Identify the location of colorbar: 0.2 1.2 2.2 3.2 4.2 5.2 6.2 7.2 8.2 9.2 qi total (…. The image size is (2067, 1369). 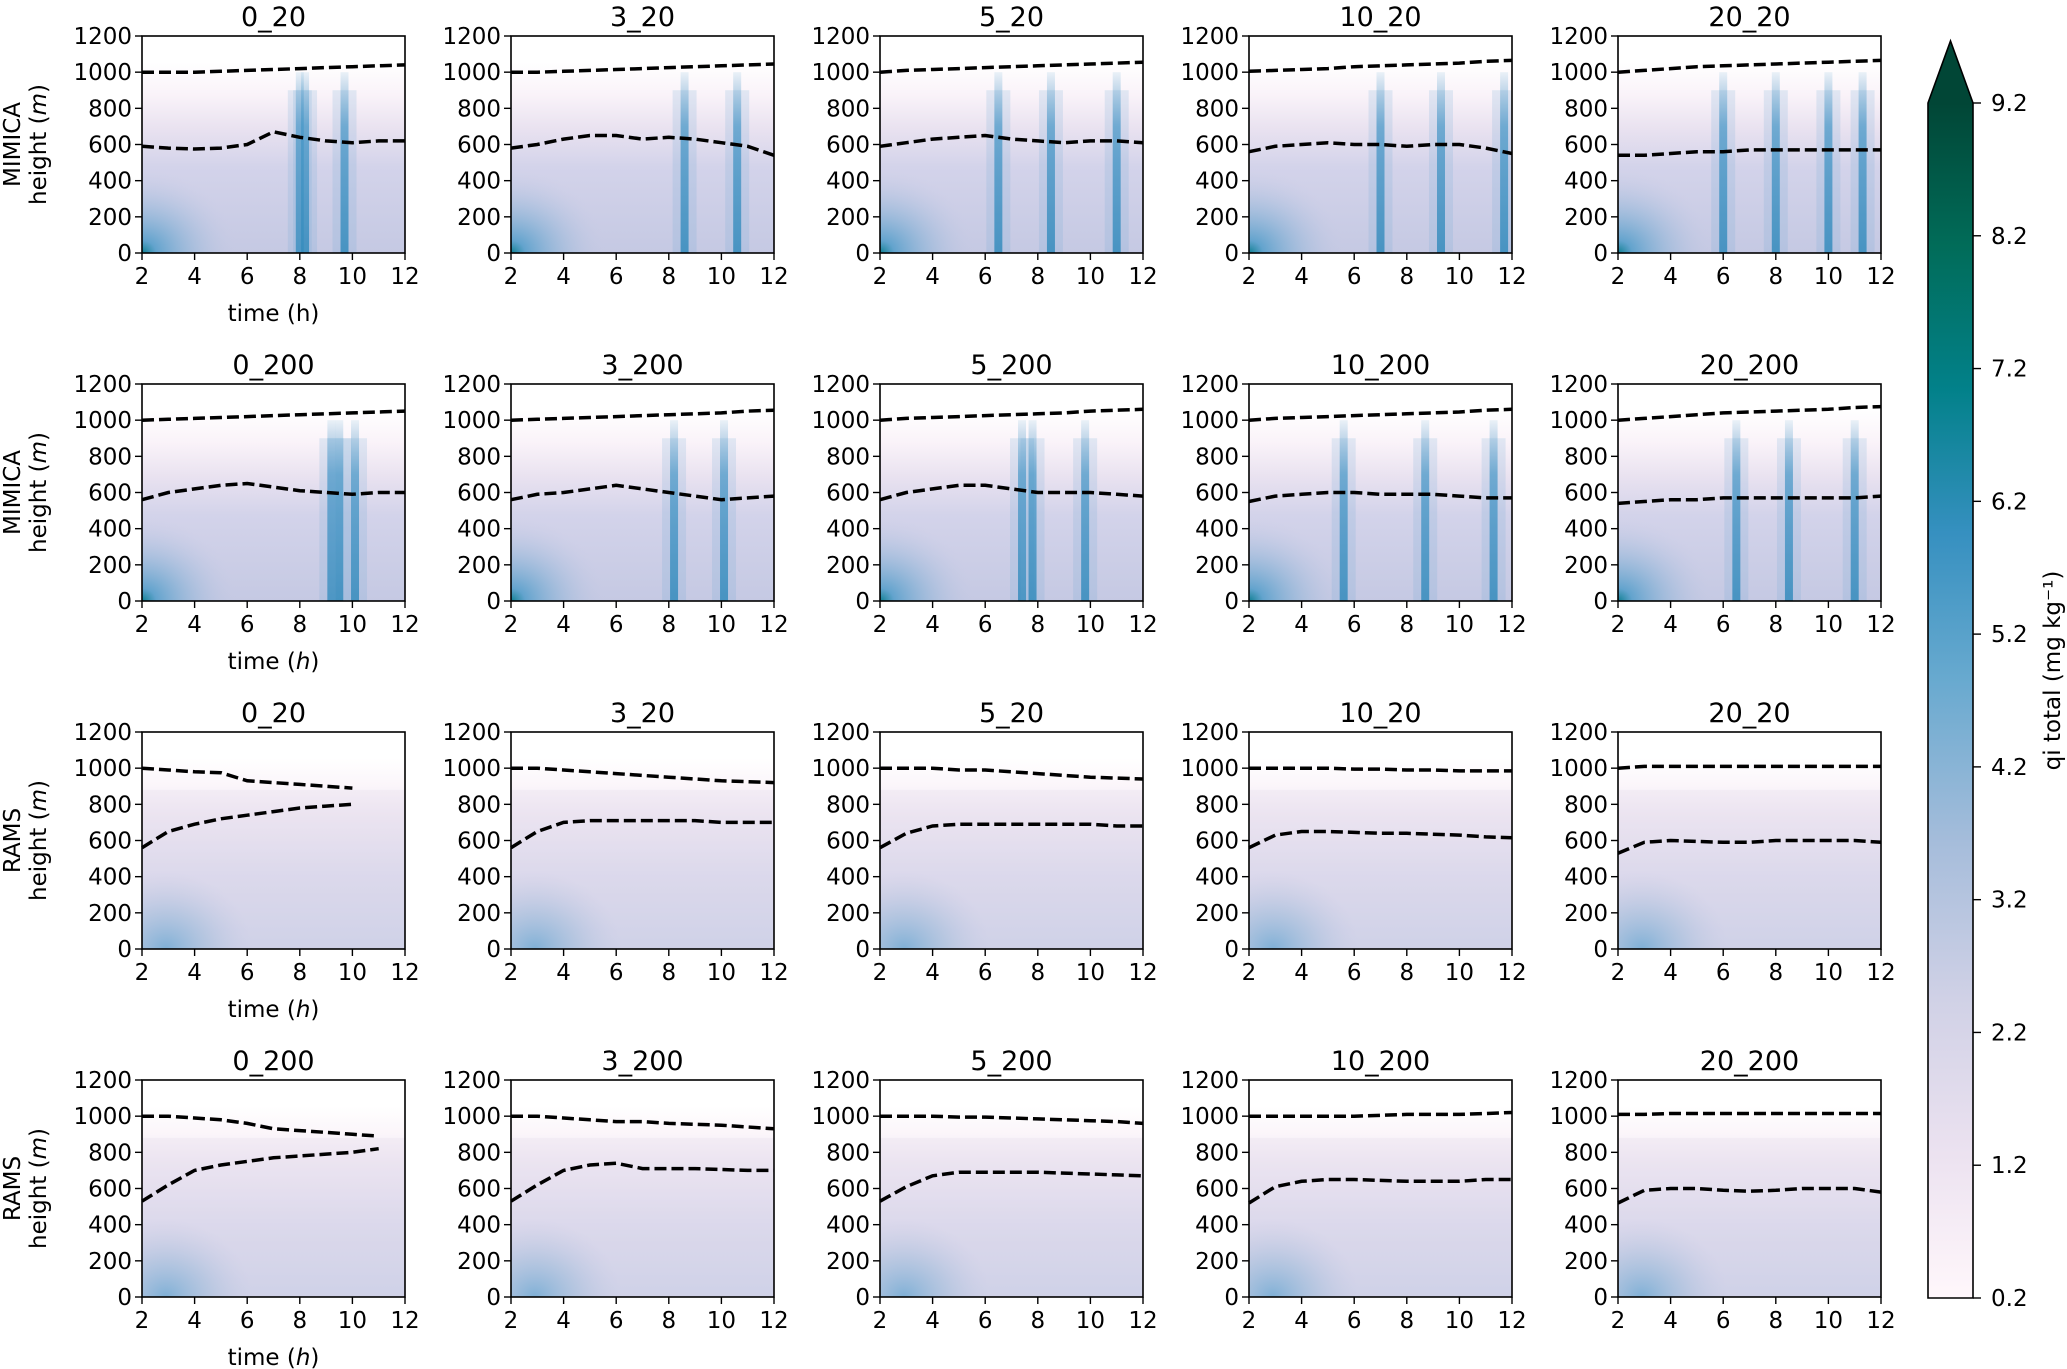
(1996, 675).